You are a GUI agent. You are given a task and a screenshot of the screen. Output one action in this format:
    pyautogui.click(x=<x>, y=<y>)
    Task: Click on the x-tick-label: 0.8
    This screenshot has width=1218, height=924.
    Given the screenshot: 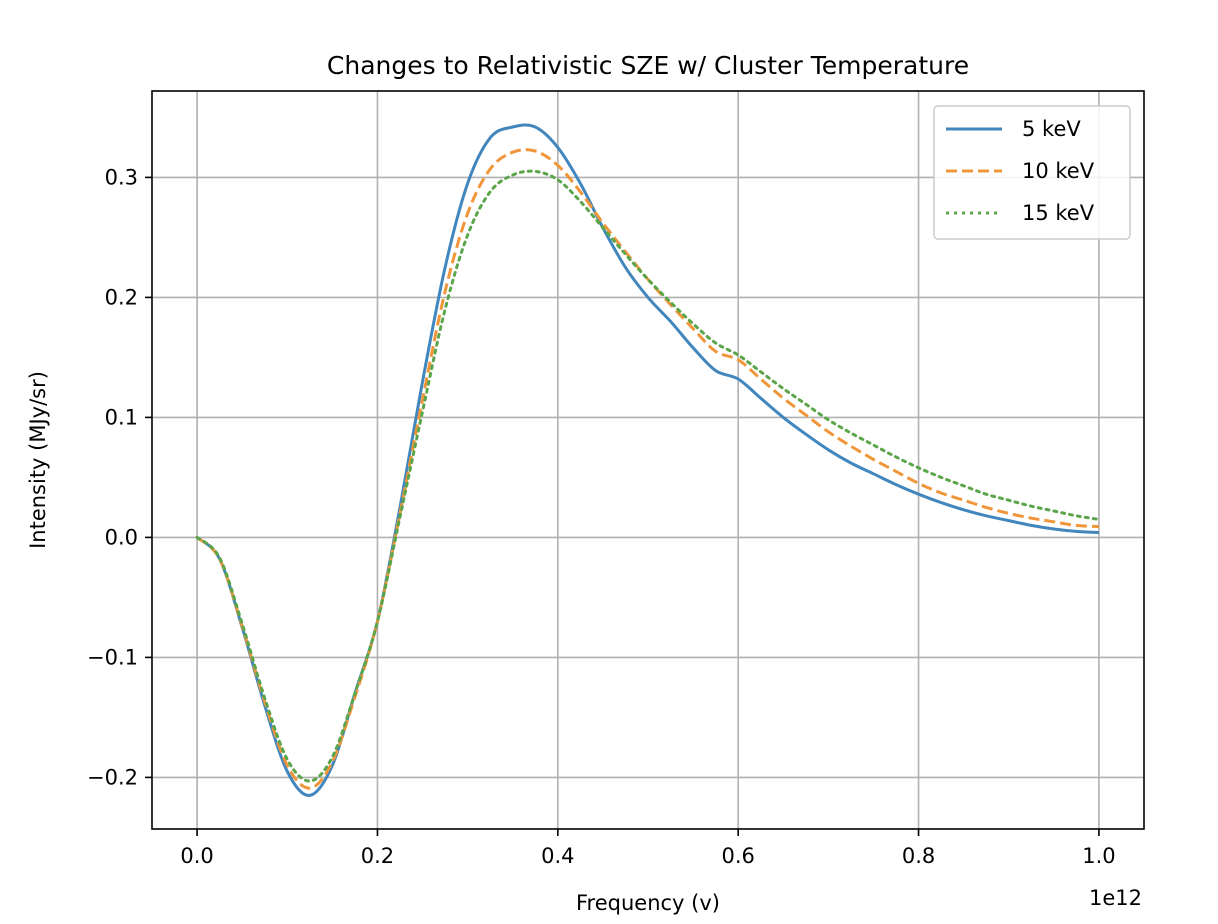 What is the action you would take?
    pyautogui.click(x=918, y=856)
    